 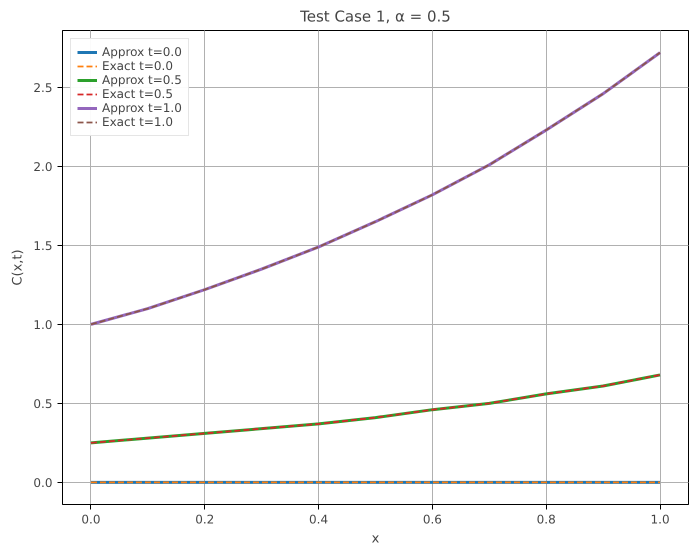 What do you see at coordinates (142, 52) in the screenshot?
I see `legend-label: Approx t=0.0` at bounding box center [142, 52].